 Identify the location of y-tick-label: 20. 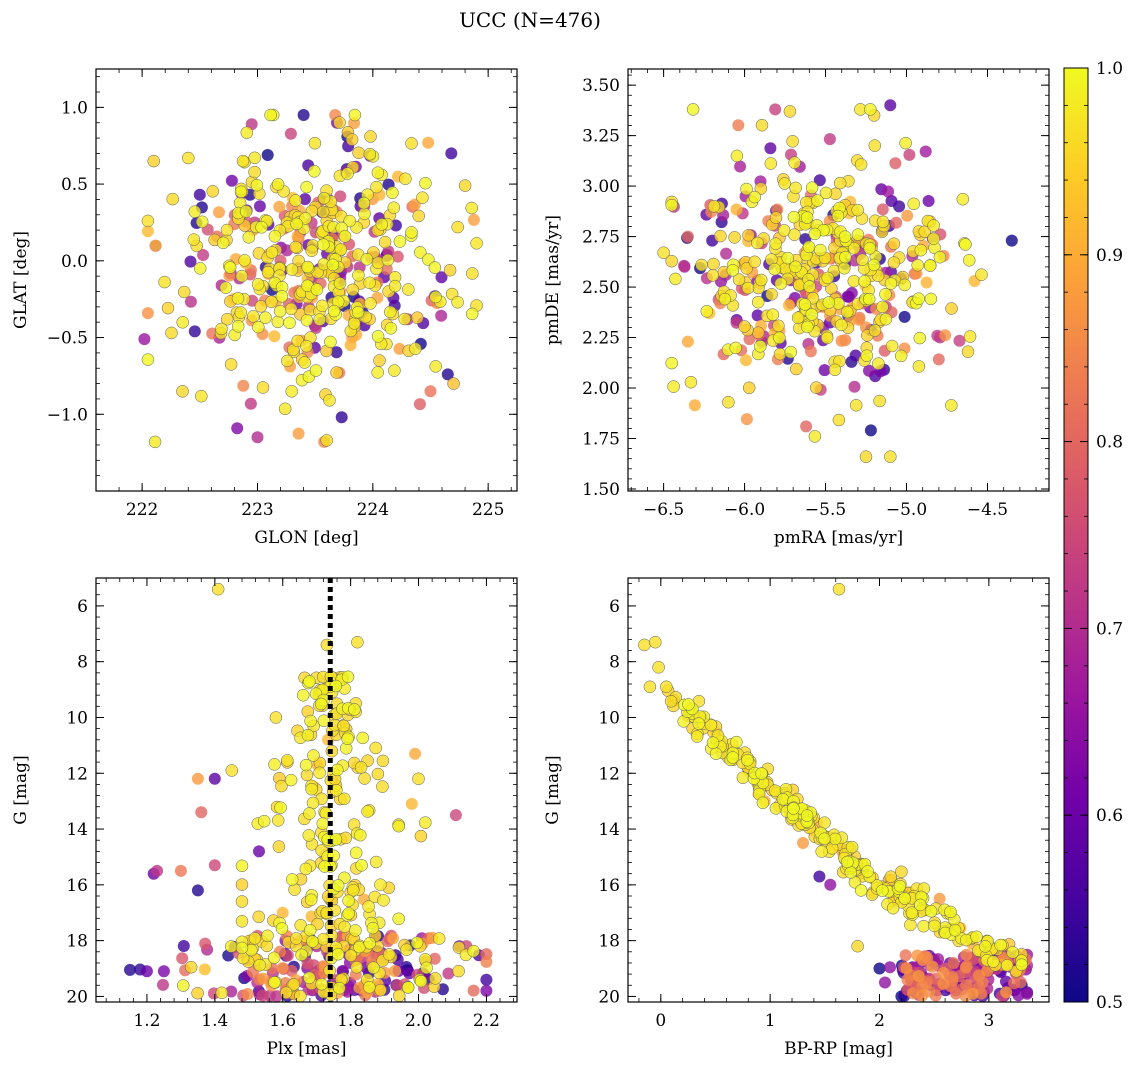
(77, 997).